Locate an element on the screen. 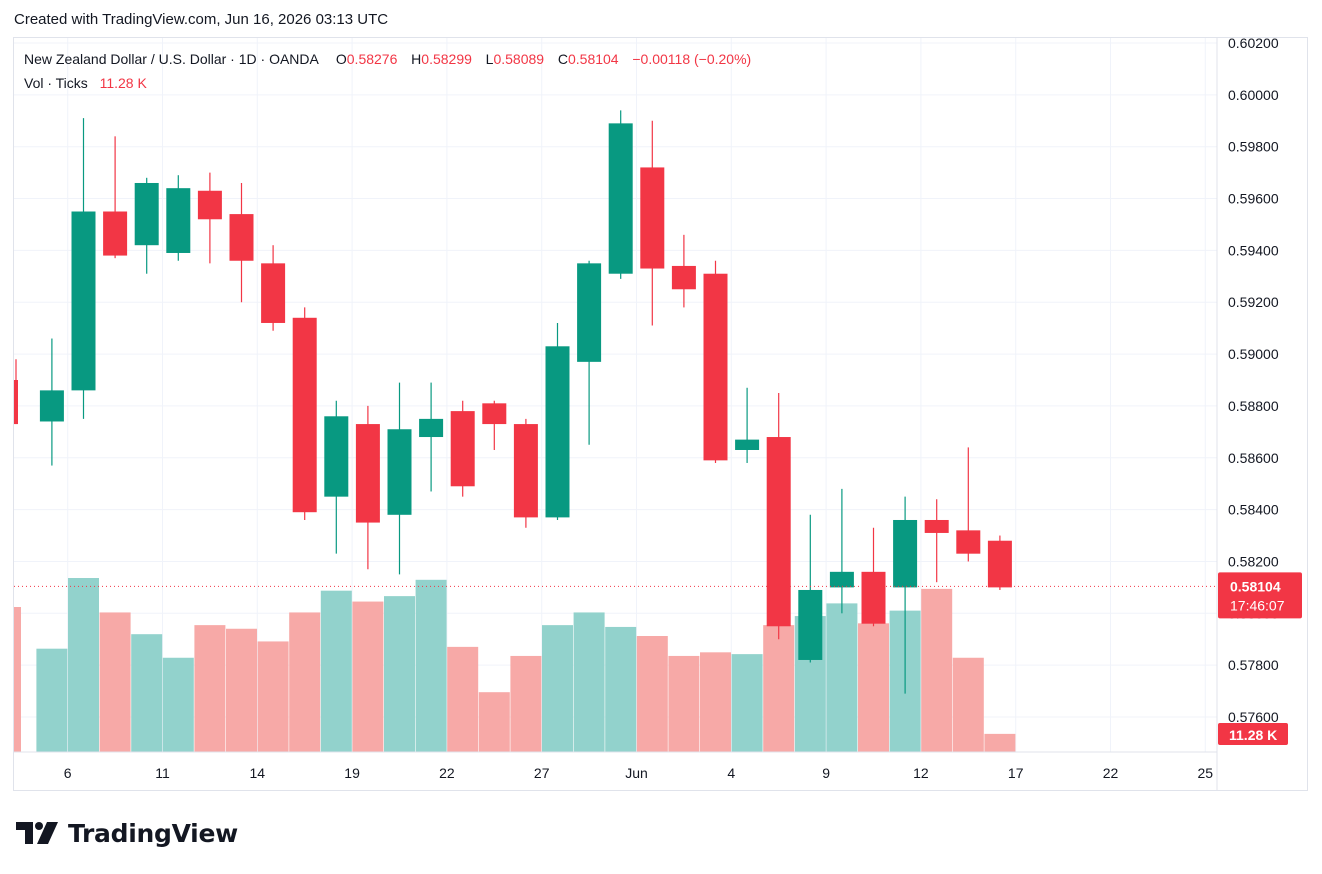  price-badge is located at coordinates (1260, 595).